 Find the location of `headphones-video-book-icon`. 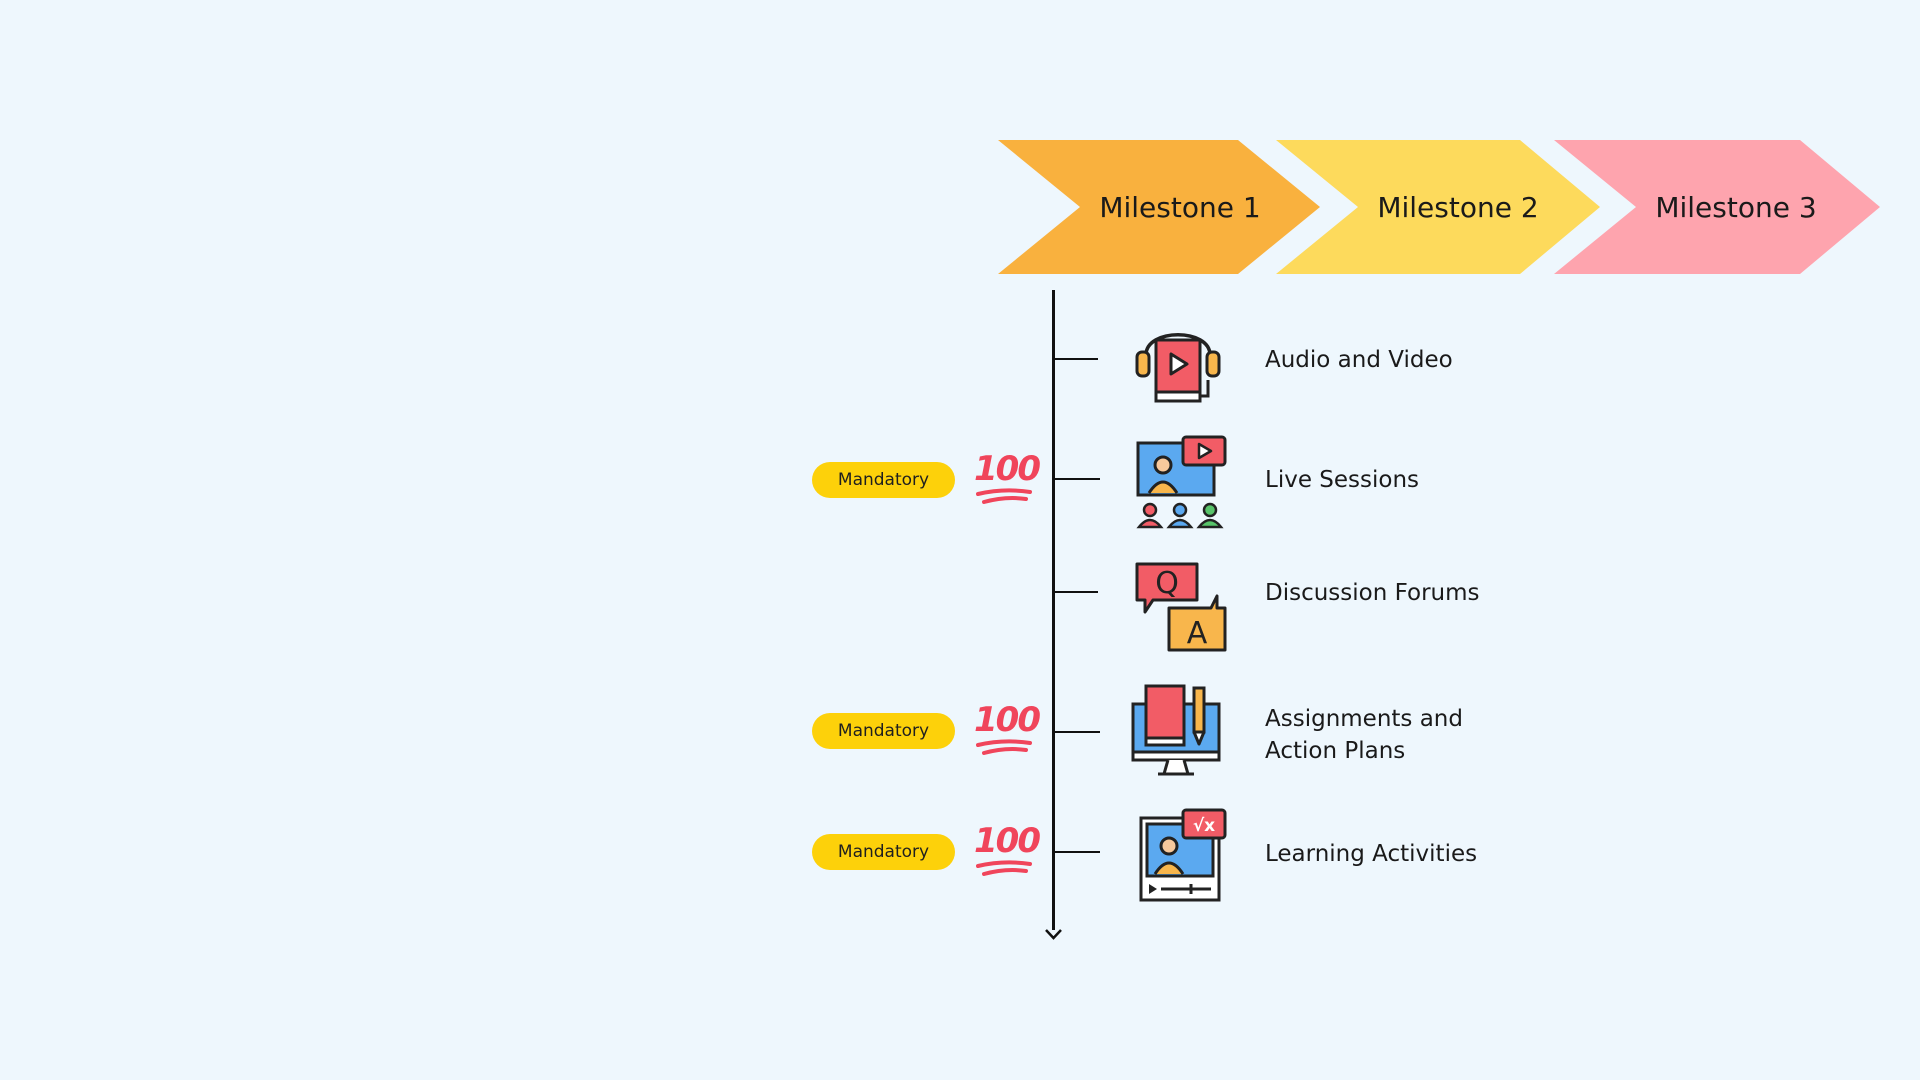

headphones-video-book-icon is located at coordinates (1178, 360).